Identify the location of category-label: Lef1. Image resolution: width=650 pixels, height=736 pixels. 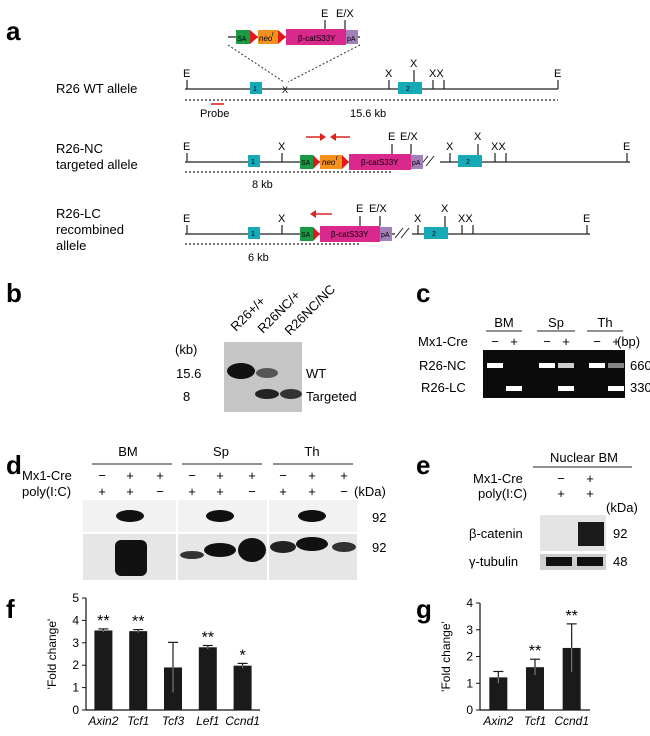
(207, 721).